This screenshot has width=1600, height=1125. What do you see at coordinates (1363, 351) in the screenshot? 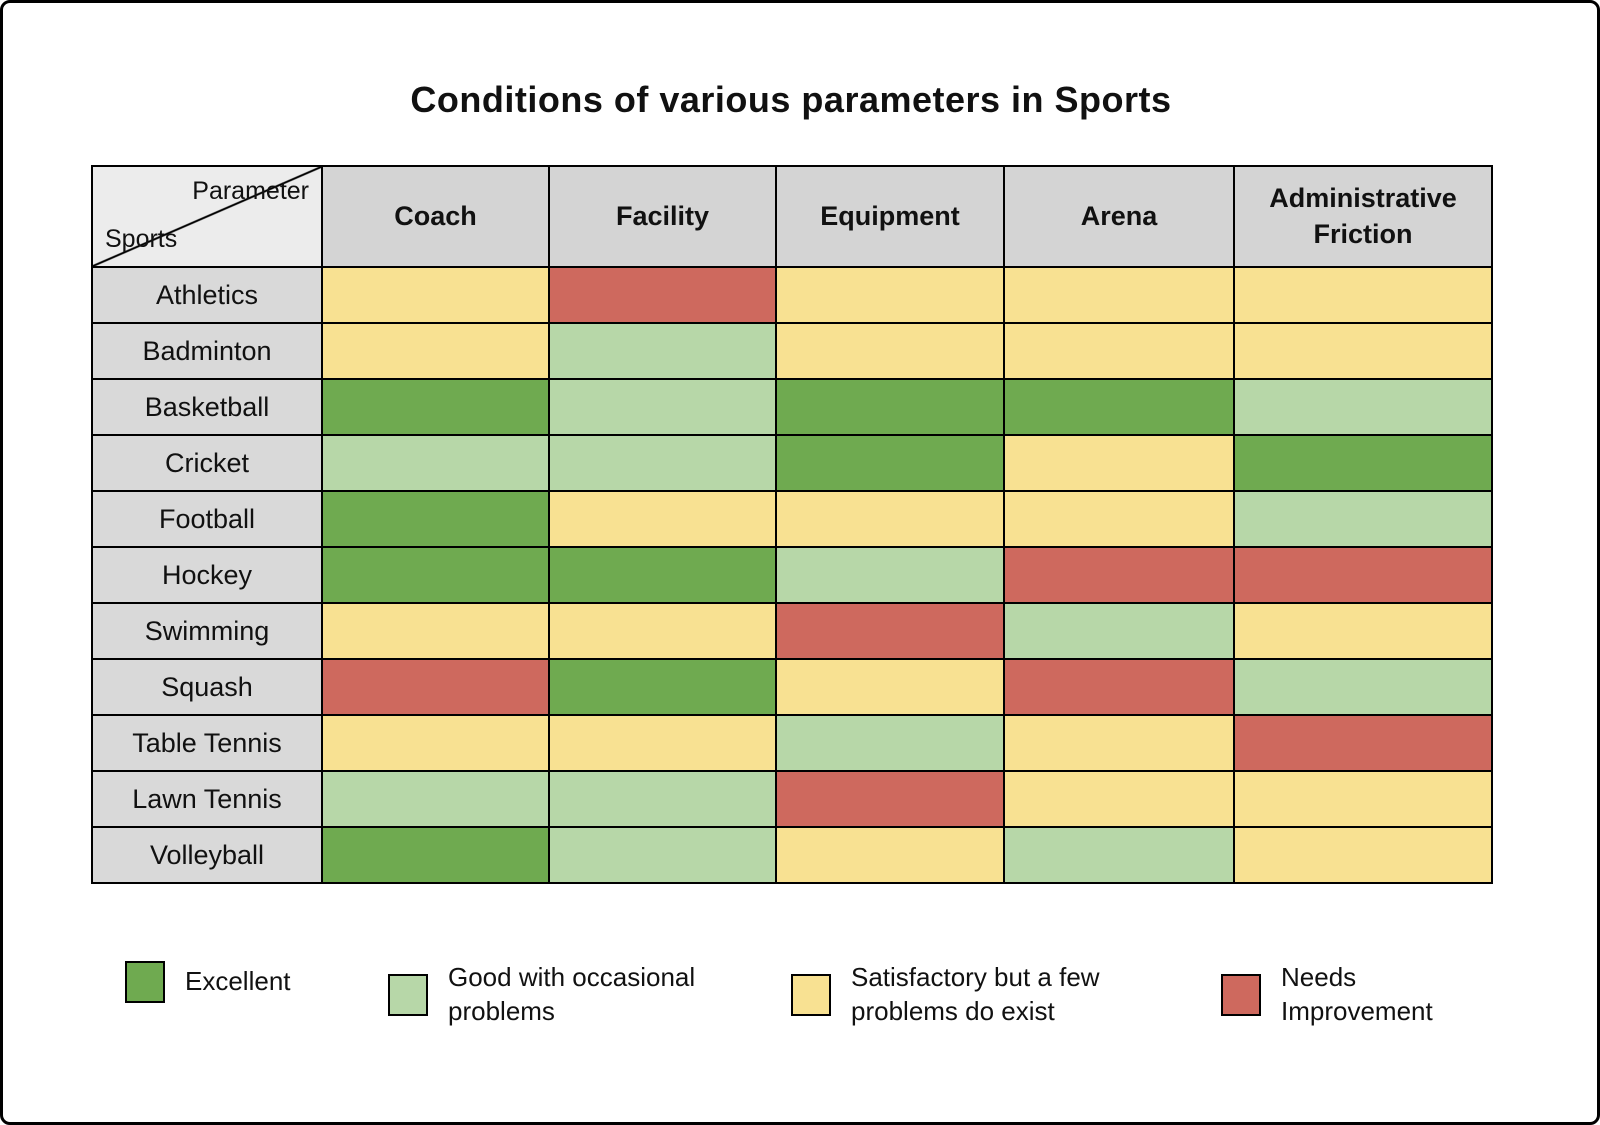
I see `heatmap-cell-badminton-administrative-friction` at bounding box center [1363, 351].